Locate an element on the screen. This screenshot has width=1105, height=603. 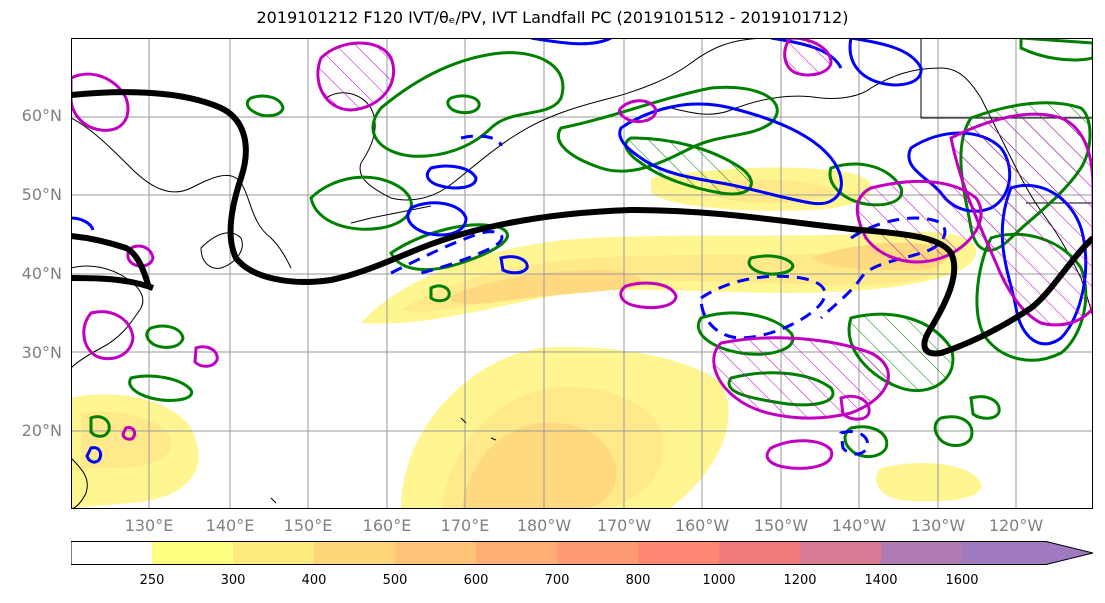
lon-label-150w: 150°W is located at coordinates (781, 525).